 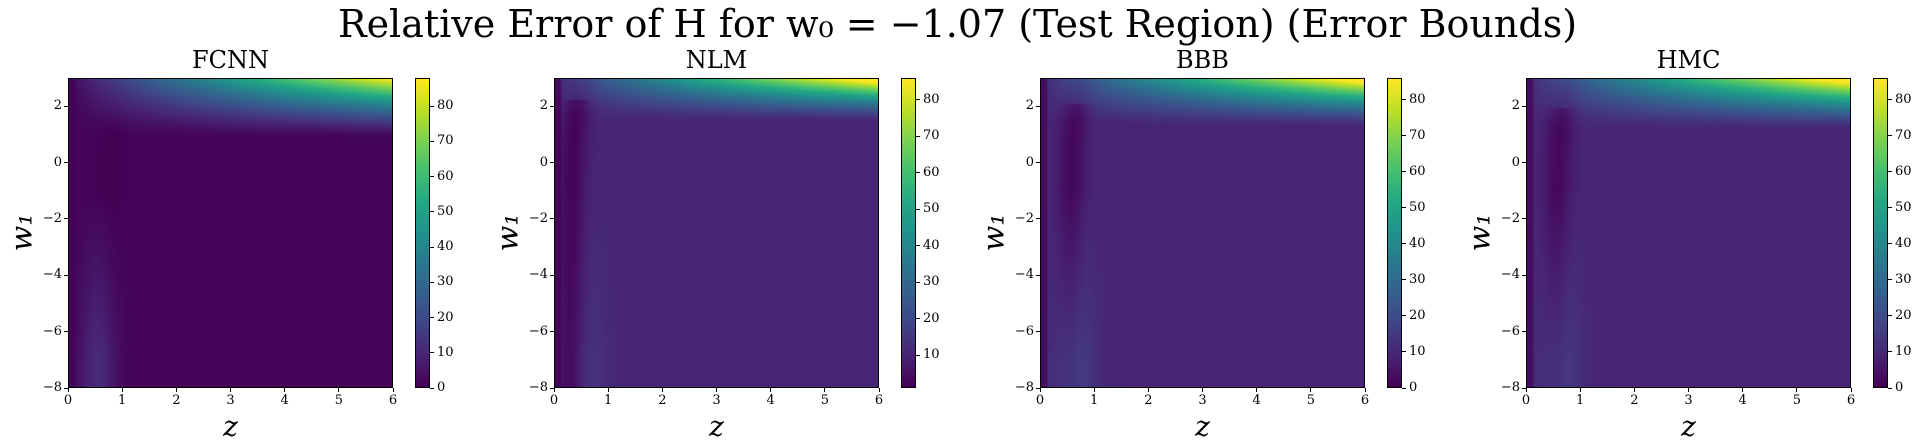 What do you see at coordinates (1394, 233) in the screenshot?
I see `colorbar-bbb` at bounding box center [1394, 233].